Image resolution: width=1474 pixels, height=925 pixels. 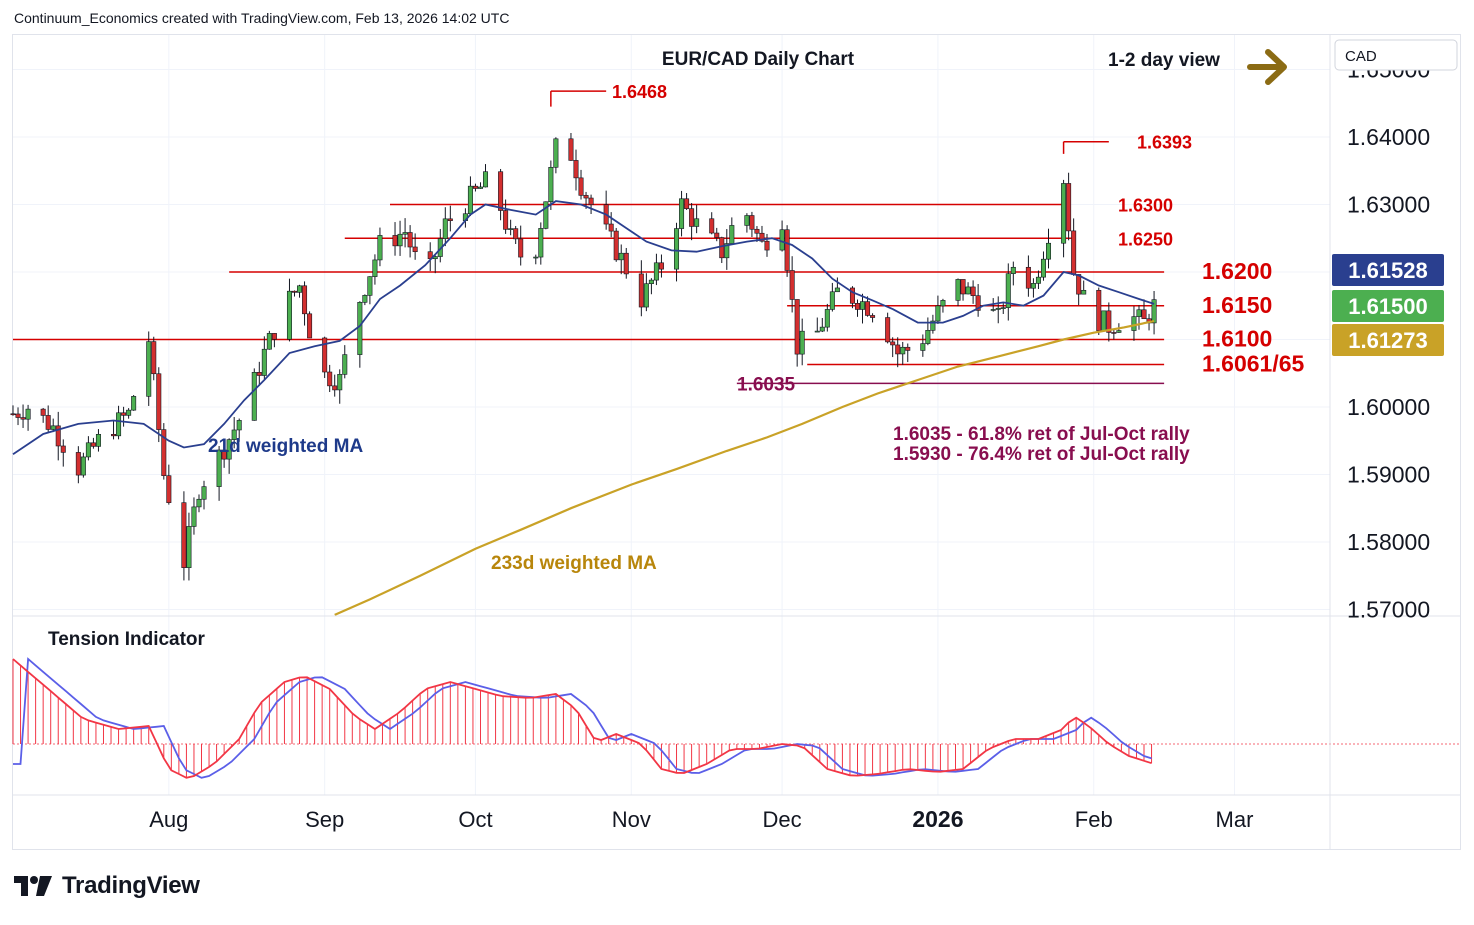 What do you see at coordinates (1253, 363) in the screenshot?
I see `level-label: 1.6061/65` at bounding box center [1253, 363].